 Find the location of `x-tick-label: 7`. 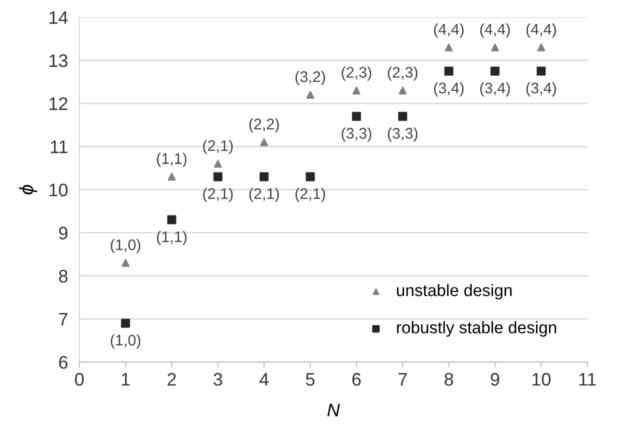

x-tick-label: 7 is located at coordinates (402, 379).